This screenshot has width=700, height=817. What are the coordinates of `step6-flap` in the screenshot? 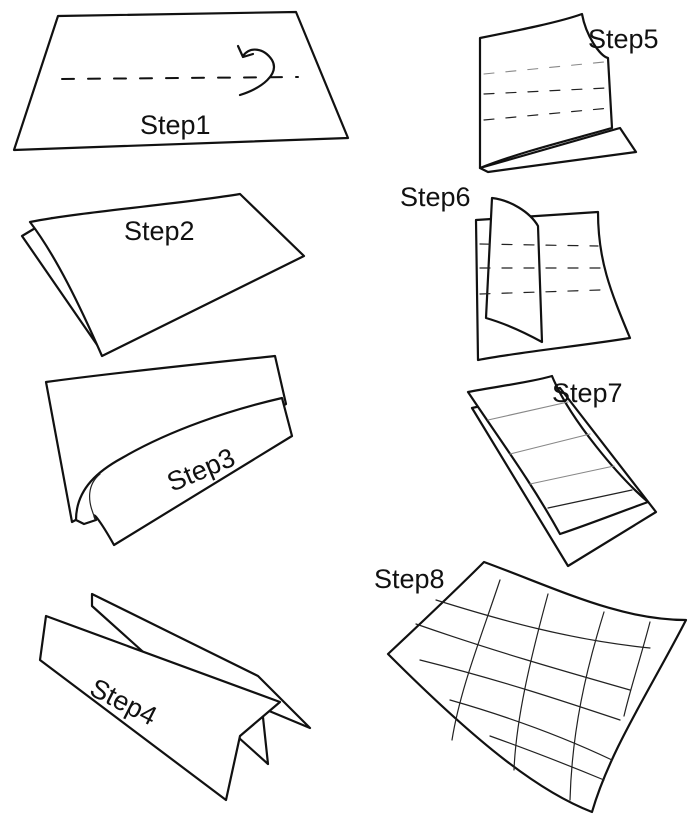 It's located at (514, 270).